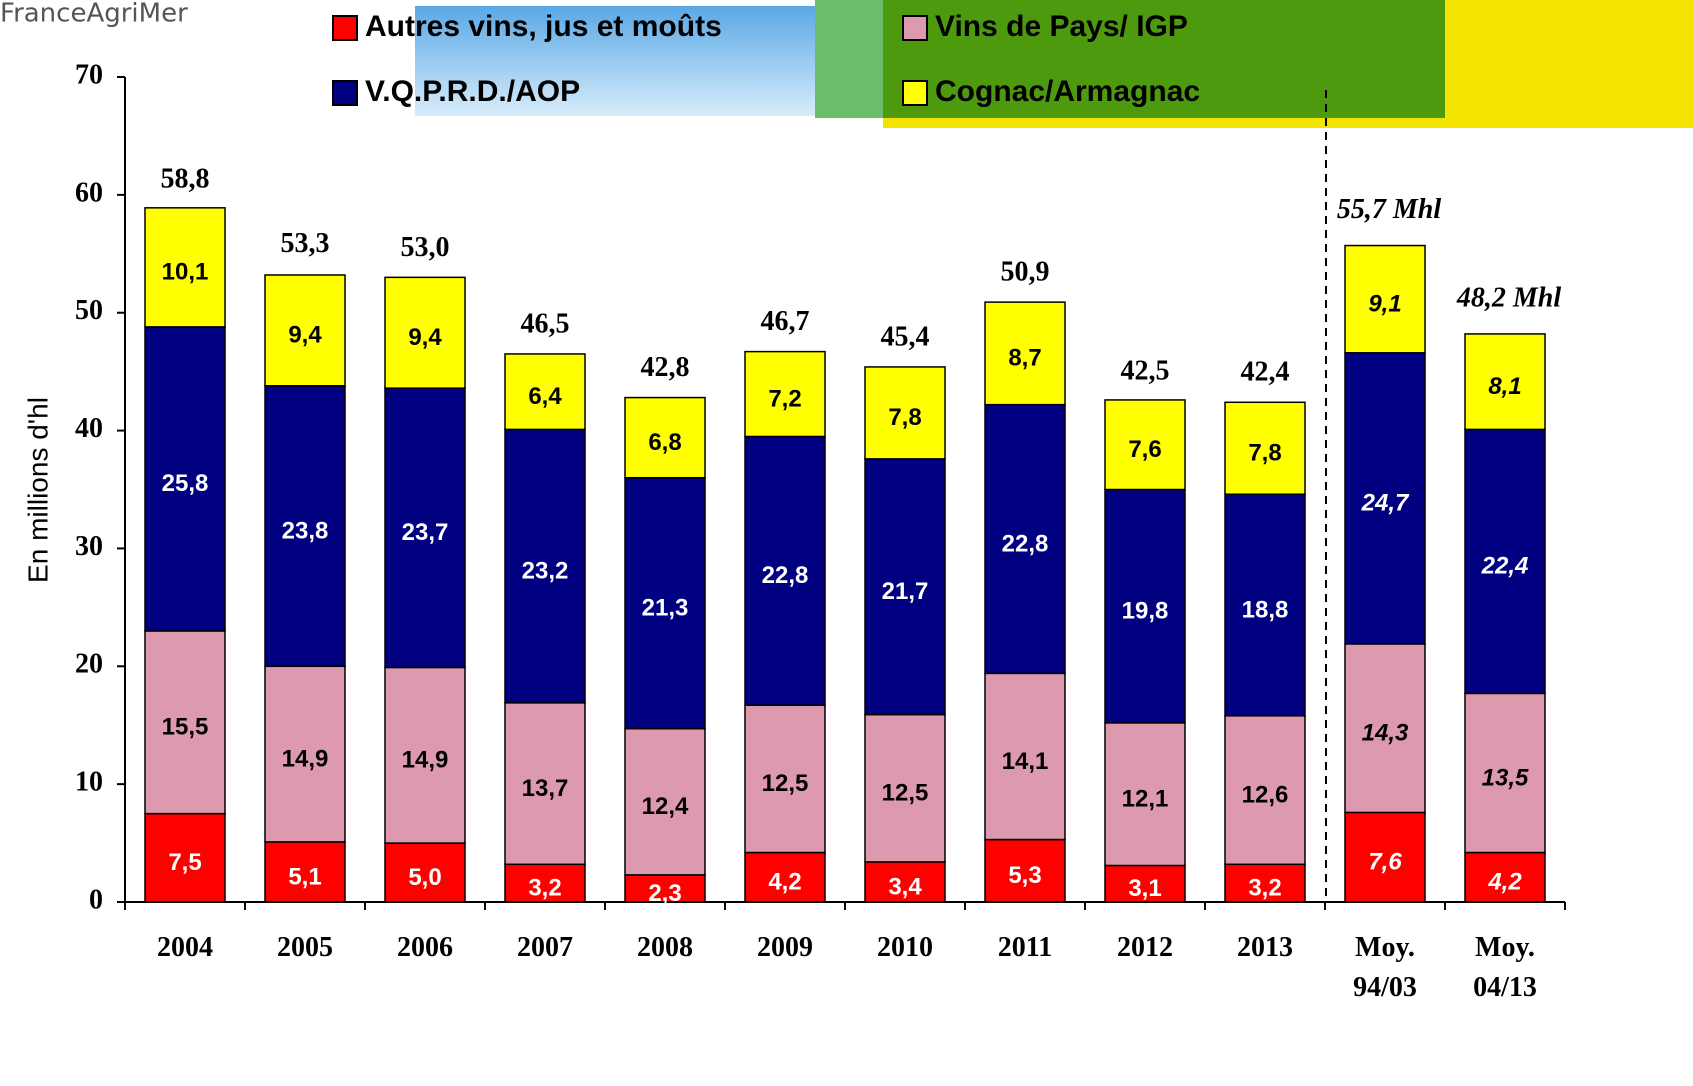 This screenshot has height=1086, width=1693. I want to click on legend-label: Vins de Pays/ IGP, so click(1061, 26).